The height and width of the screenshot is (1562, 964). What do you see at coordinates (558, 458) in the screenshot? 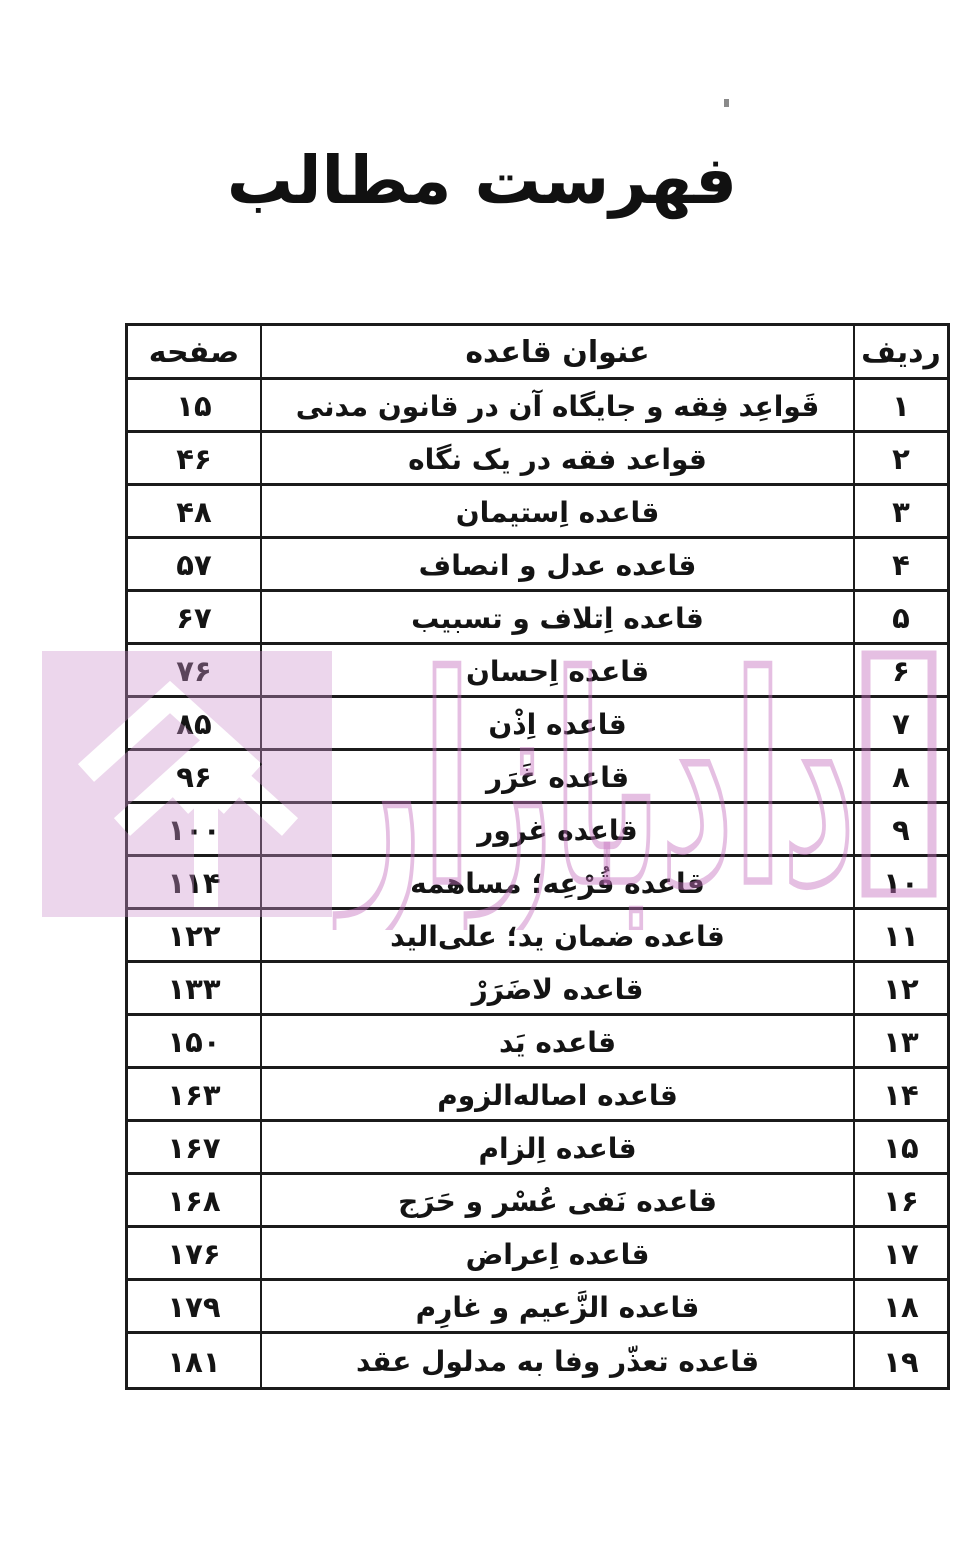
I see `title-cell: قواعد فقه در یک نگاه` at bounding box center [558, 458].